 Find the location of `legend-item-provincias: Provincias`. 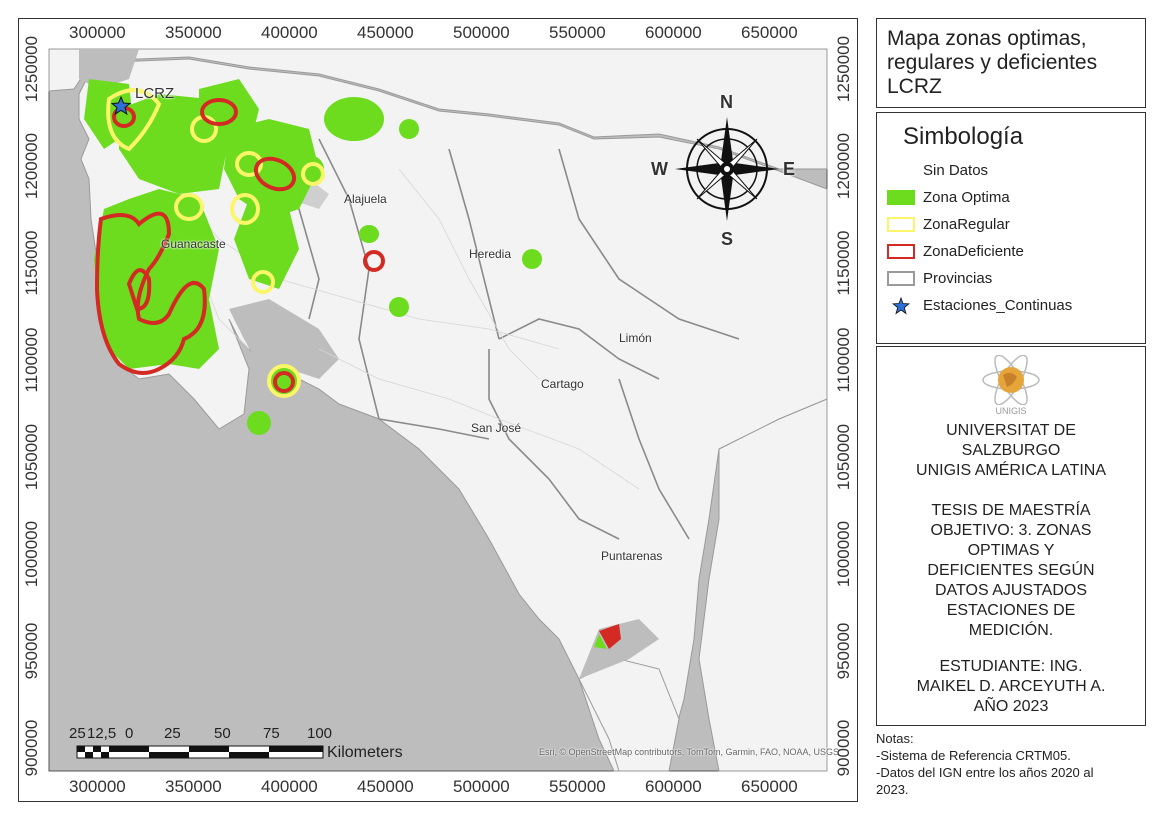

legend-item-provincias: Provincias is located at coordinates (1011, 278).